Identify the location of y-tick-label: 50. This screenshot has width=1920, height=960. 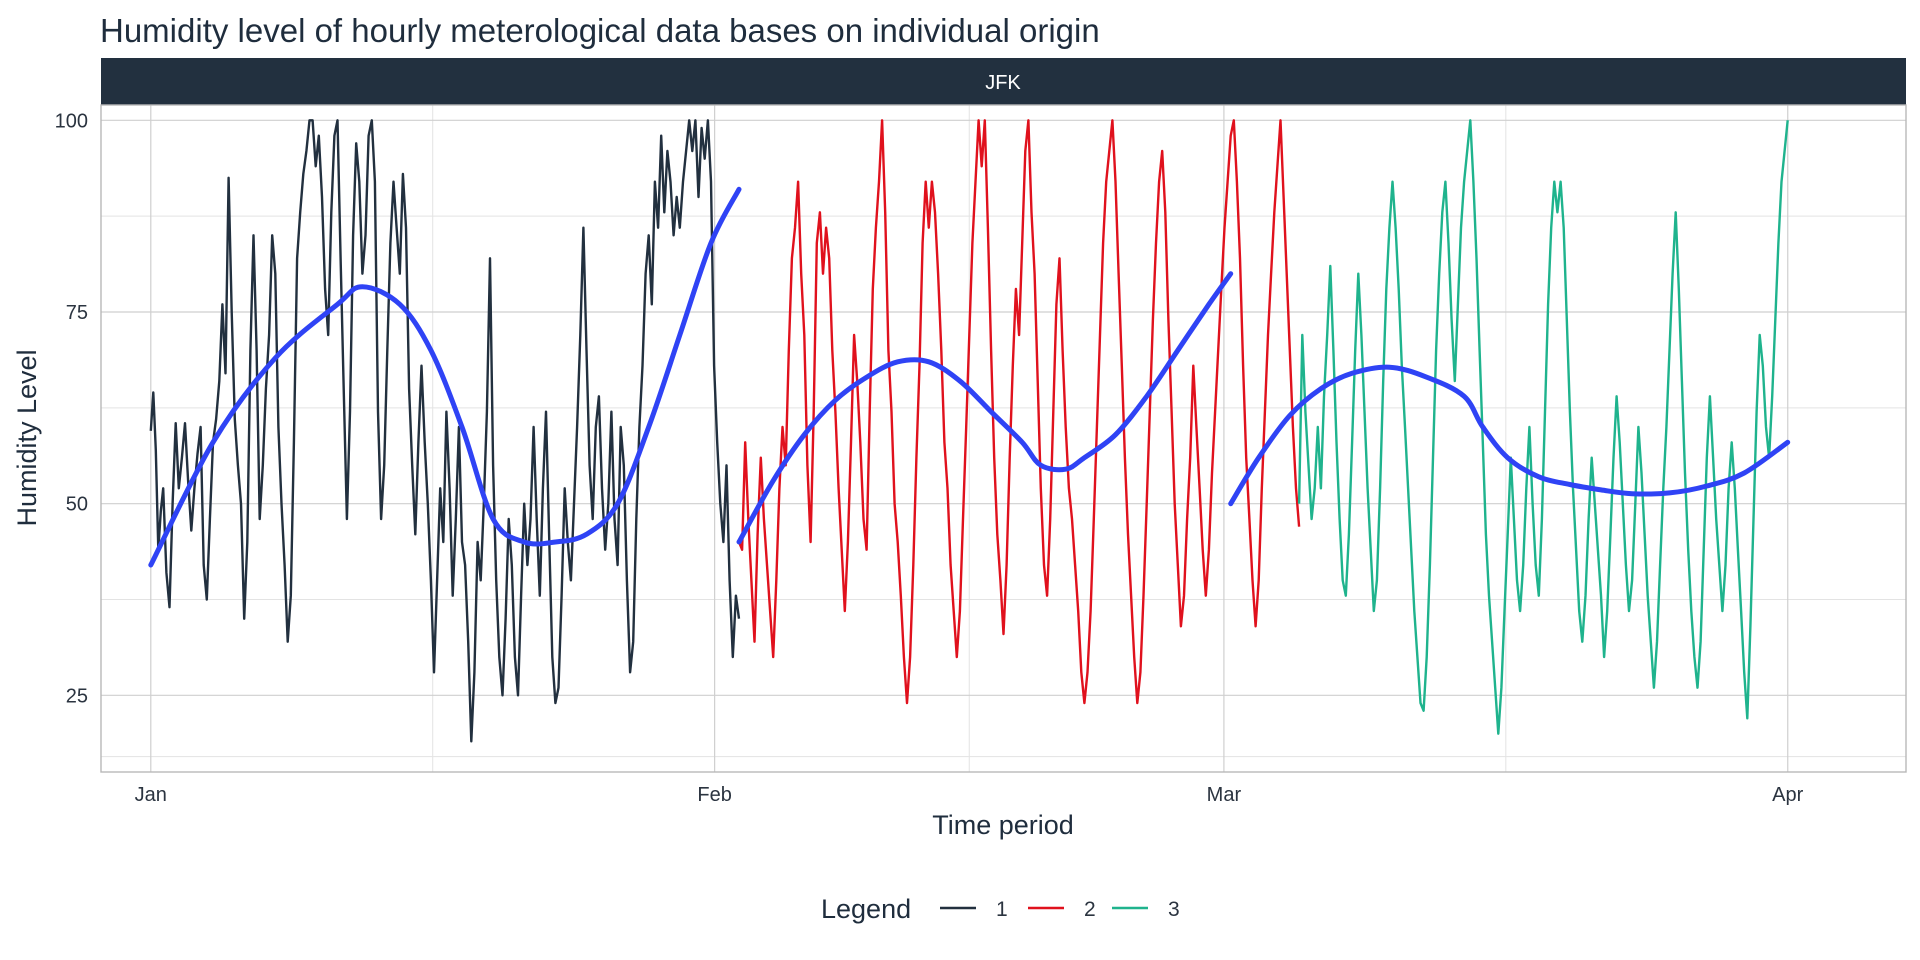
(77, 505).